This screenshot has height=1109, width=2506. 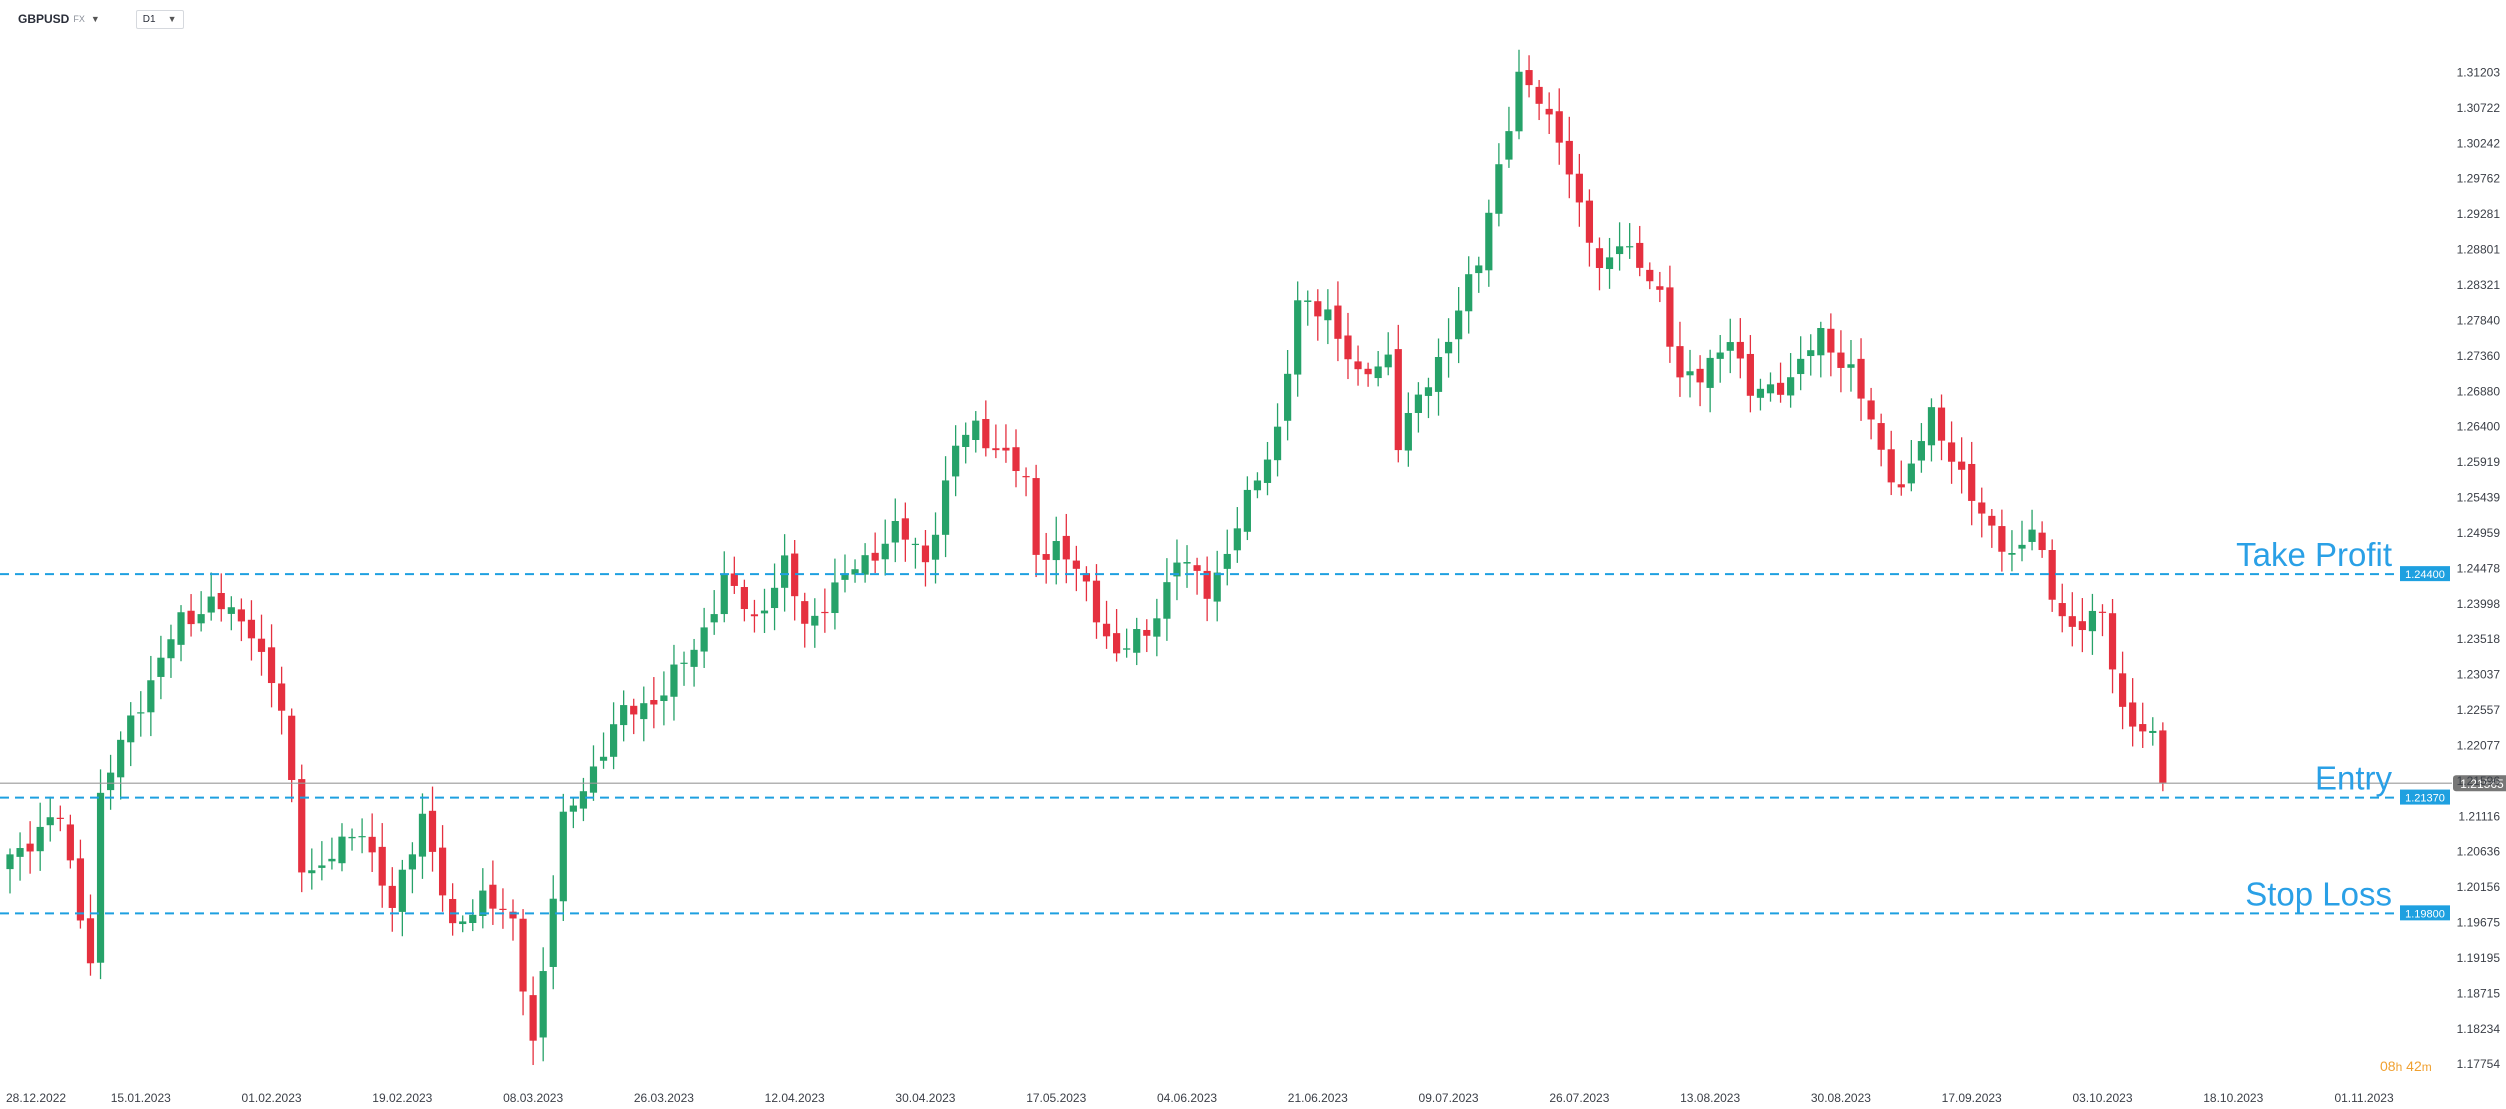 I want to click on current-price-tag-text: 1.21565, so click(x=2482, y=784).